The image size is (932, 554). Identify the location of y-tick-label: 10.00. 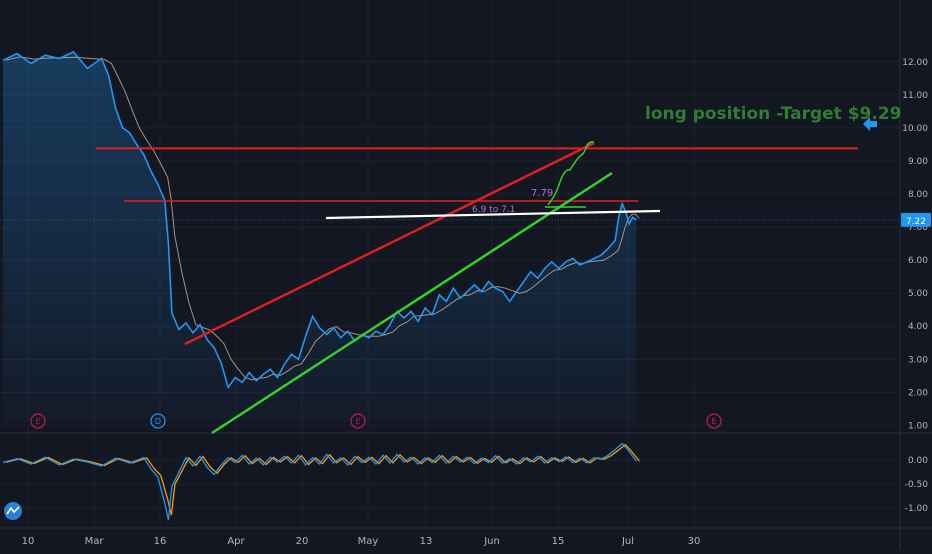
(915, 129).